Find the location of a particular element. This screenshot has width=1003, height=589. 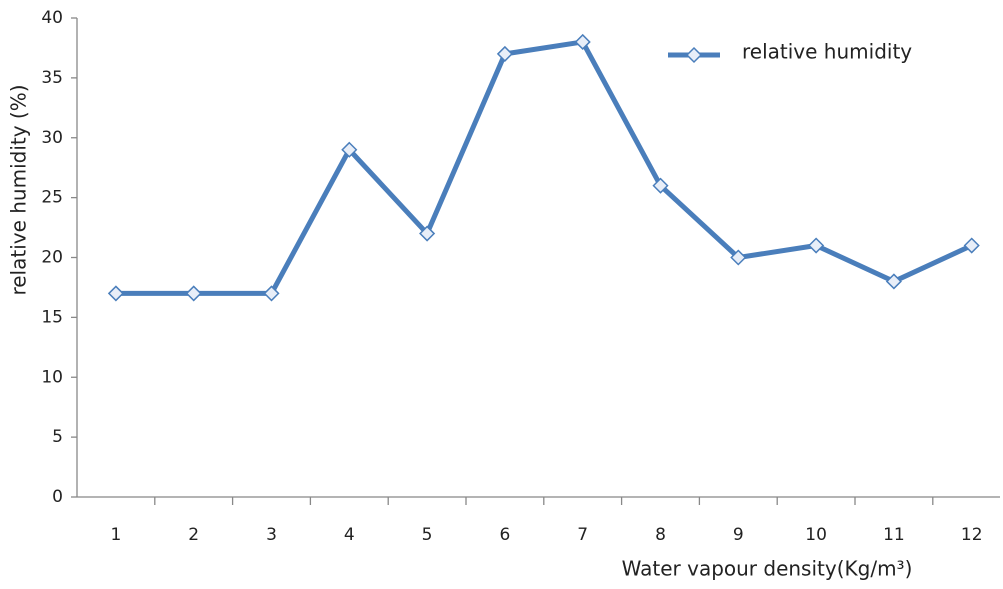

x-tick-label: 9 is located at coordinates (738, 535).